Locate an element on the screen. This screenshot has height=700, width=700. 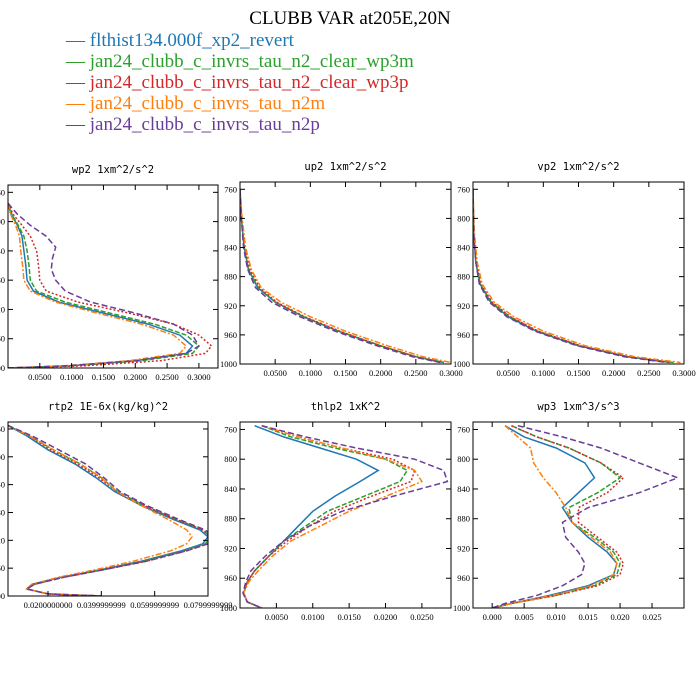
legend-item-5: — jan24_clubb_c_invrs_tau_n2p is located at coordinates (193, 124).